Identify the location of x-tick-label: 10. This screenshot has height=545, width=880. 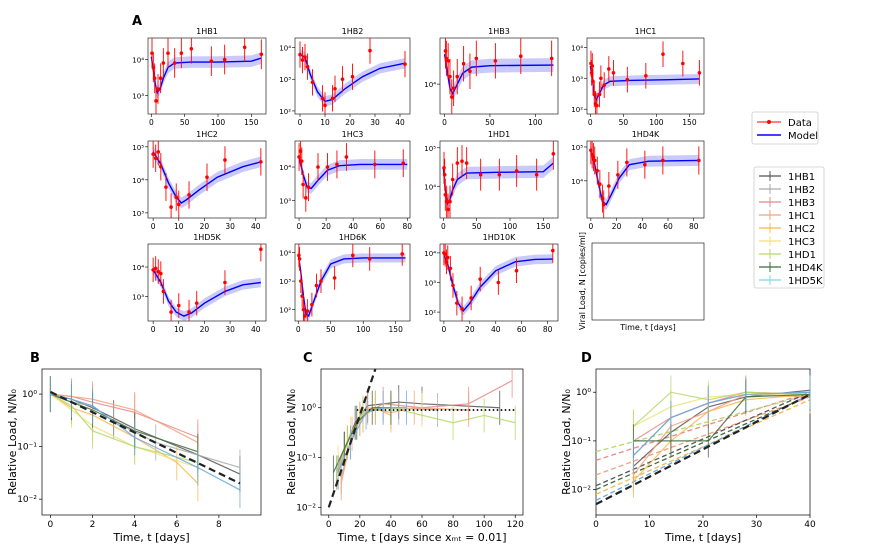
(179, 226).